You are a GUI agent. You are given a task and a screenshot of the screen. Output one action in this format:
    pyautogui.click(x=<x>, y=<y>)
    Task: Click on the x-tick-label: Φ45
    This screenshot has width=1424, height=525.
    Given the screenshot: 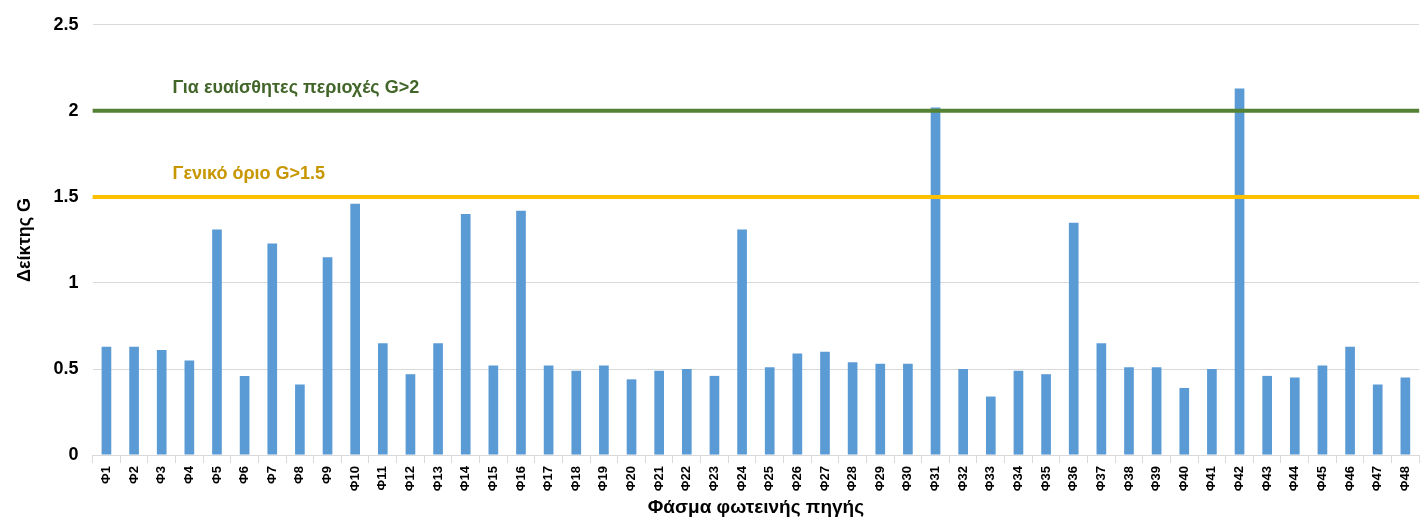 What is the action you would take?
    pyautogui.click(x=1322, y=479)
    